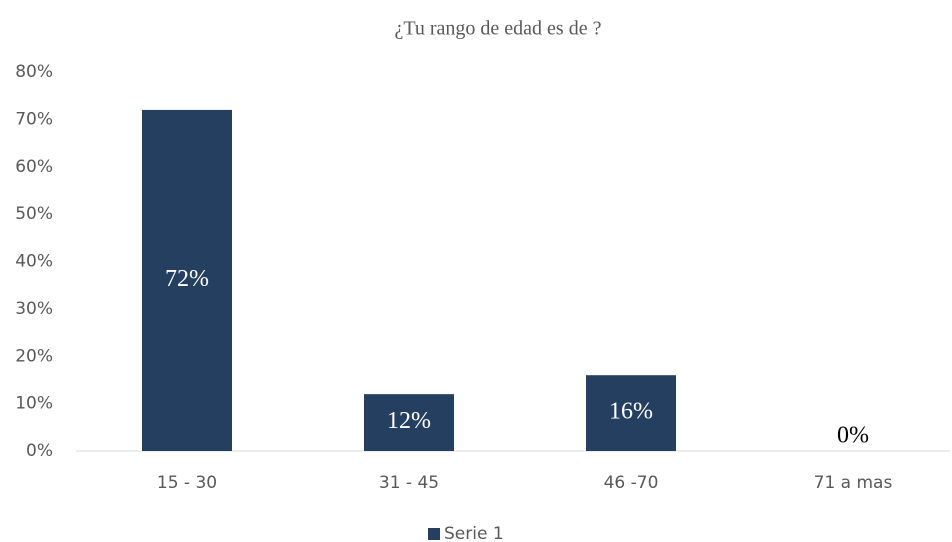  I want to click on x-tick-label: 31 - 45, so click(409, 483).